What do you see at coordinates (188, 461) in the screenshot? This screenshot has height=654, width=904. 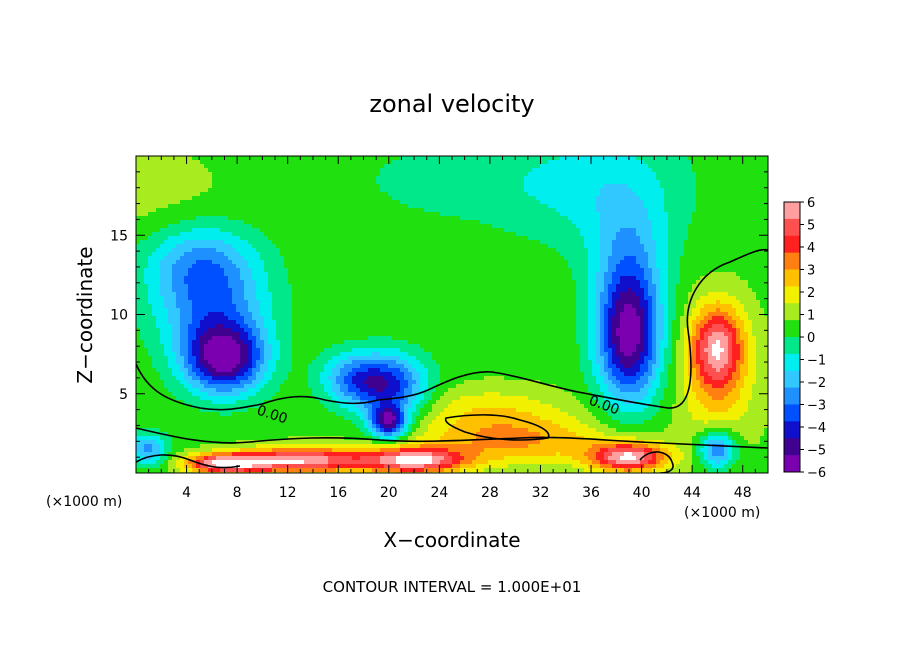 I see `zero-contour-bottom-left` at bounding box center [188, 461].